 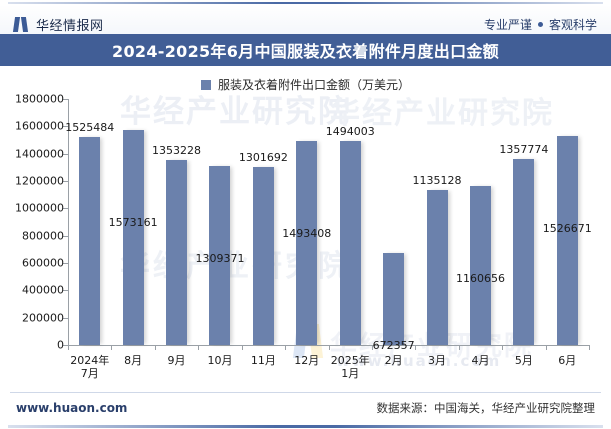 What do you see at coordinates (437, 360) in the screenshot?
I see `x-axis-label: 3月` at bounding box center [437, 360].